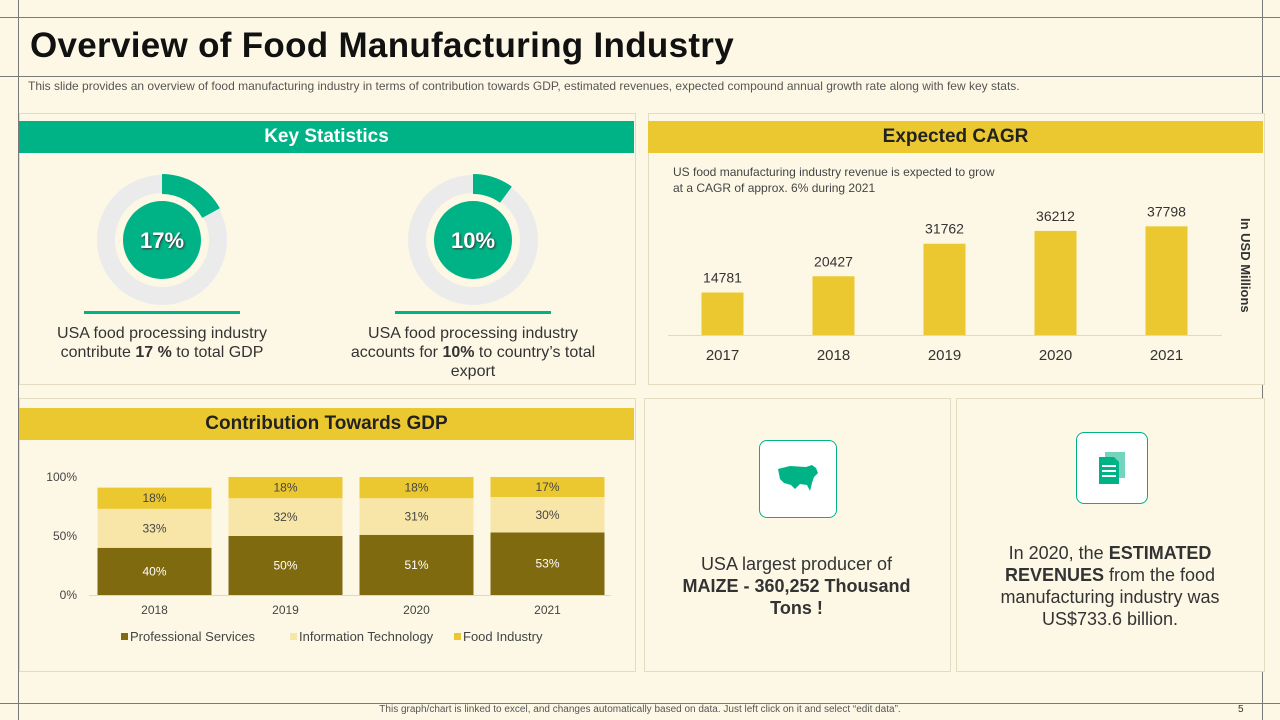 This screenshot has width=1280, height=720. I want to click on donut-gdp-label: 17%, so click(162, 240).